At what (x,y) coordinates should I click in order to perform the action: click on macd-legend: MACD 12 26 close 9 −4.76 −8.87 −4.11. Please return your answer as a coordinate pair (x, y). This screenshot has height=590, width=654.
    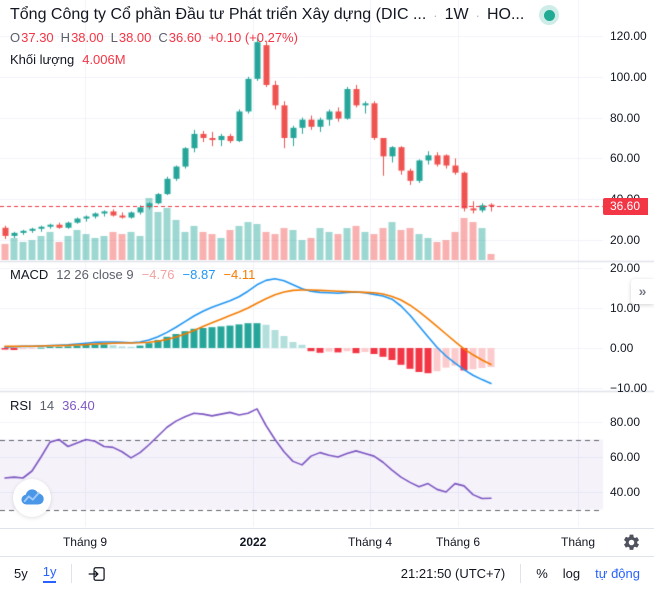
    Looking at the image, I should click on (132, 274).